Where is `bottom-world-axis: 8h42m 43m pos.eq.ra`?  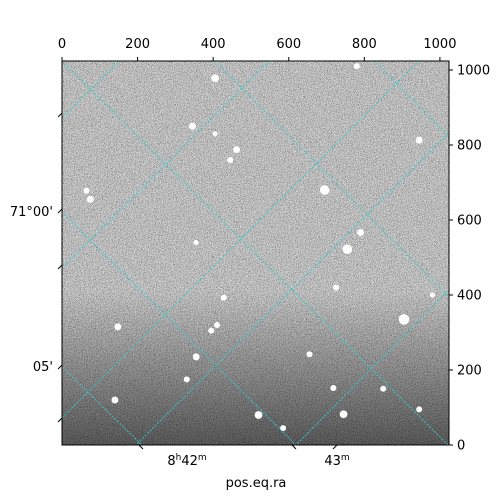
bottom-world-axis: 8h42m 43m pos.eq.ra is located at coordinates (244, 467).